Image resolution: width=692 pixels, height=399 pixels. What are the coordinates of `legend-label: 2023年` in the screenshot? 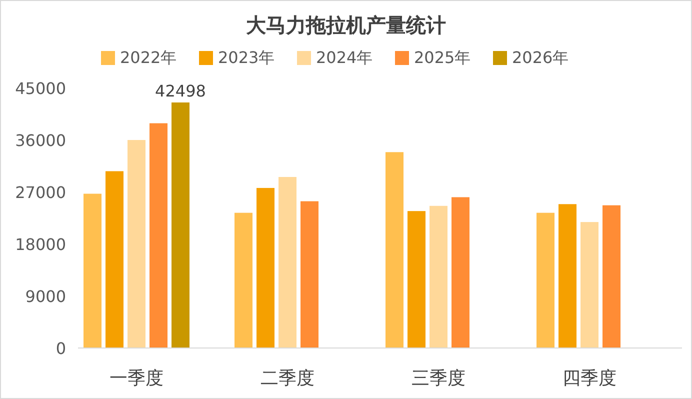 It's located at (246, 57).